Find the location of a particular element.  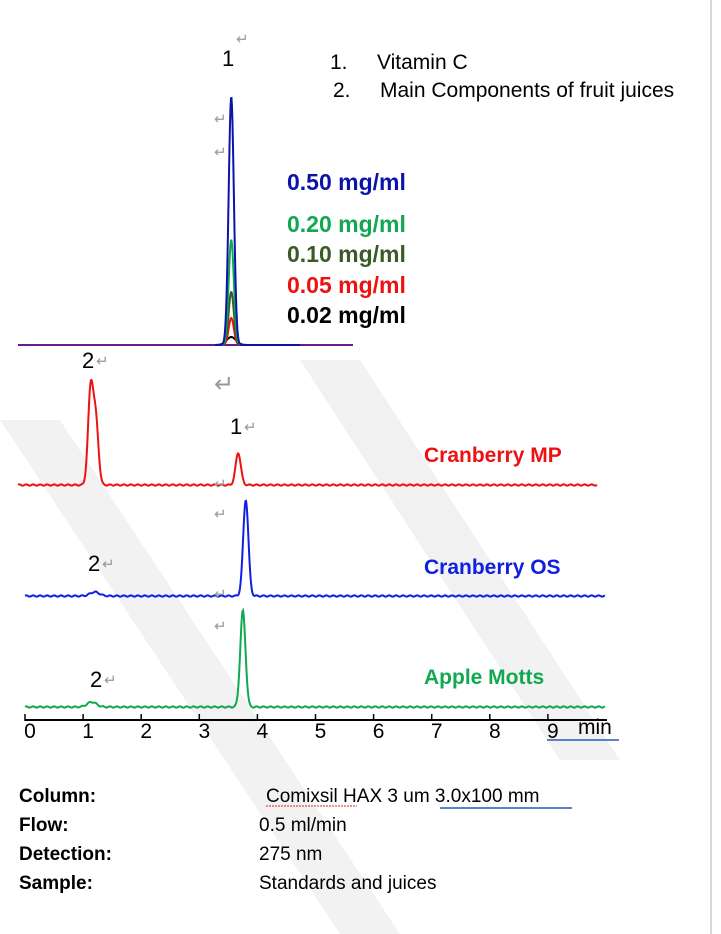

standard-label-002: 0.02 mg/ml is located at coordinates (346, 315).